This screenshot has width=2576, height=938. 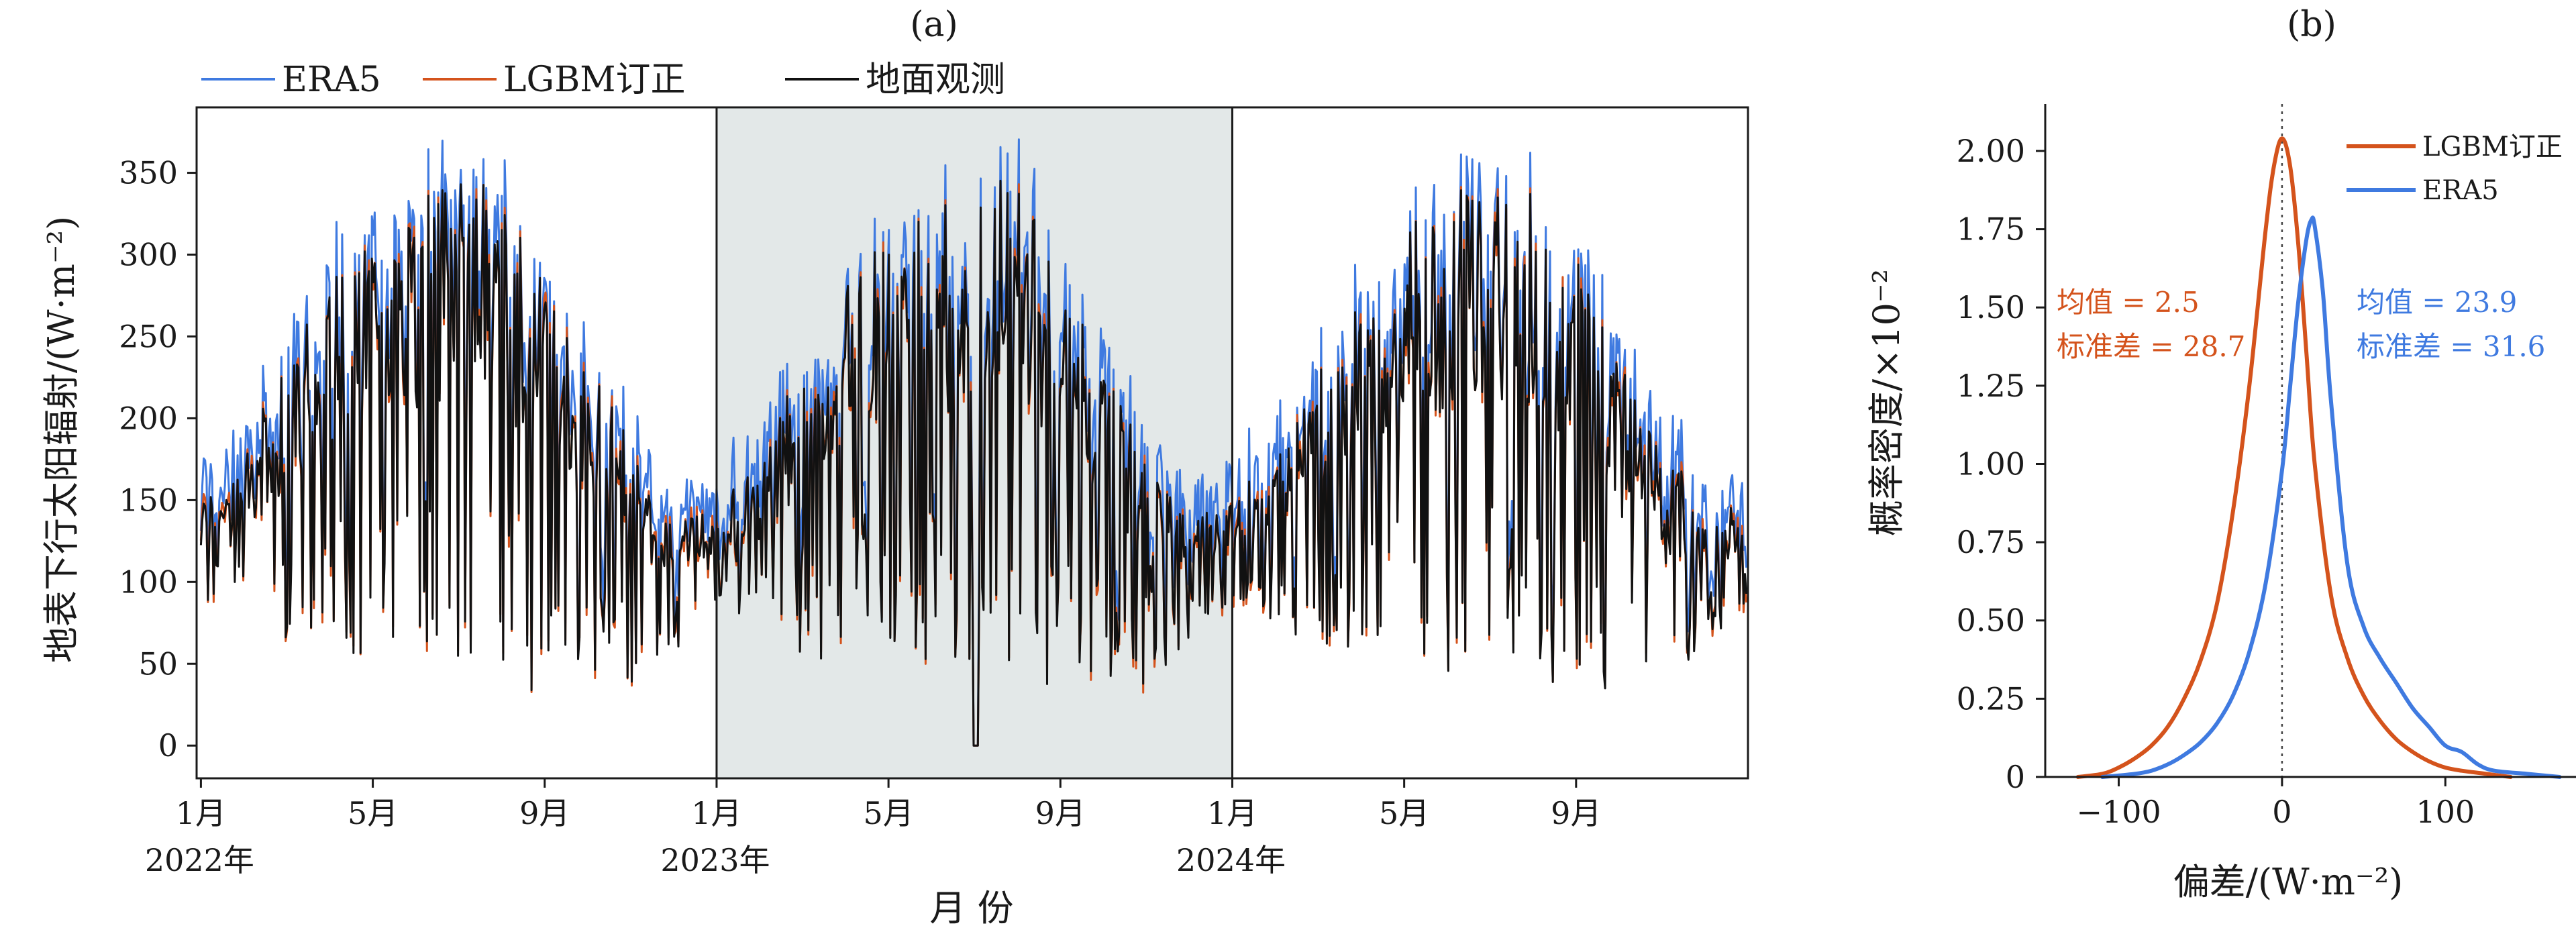 I want to click on y-tick-label: 0.25, so click(x=1991, y=698).